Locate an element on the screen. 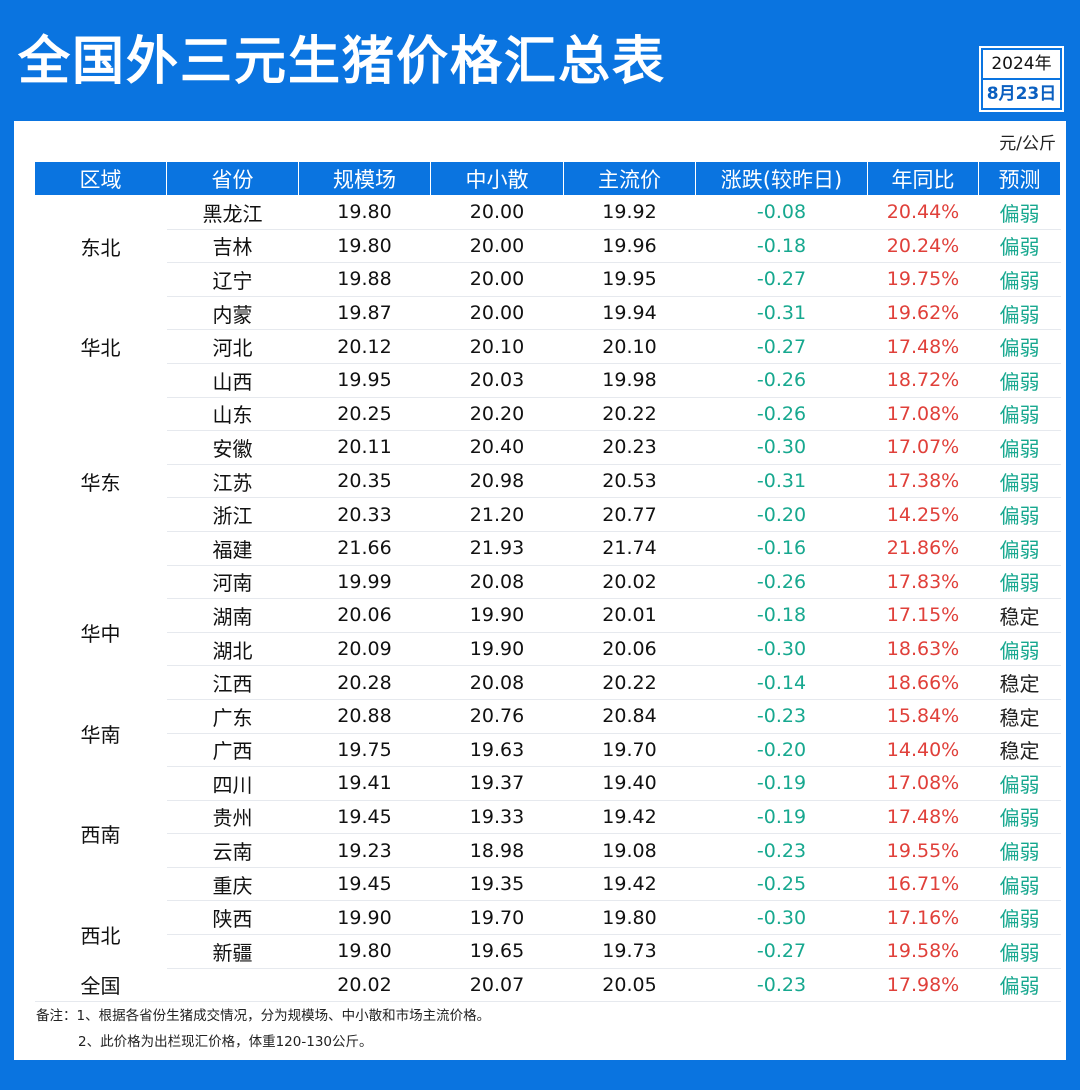 The width and height of the screenshot is (1080, 1090). cell-change: -0.19 is located at coordinates (781, 783).